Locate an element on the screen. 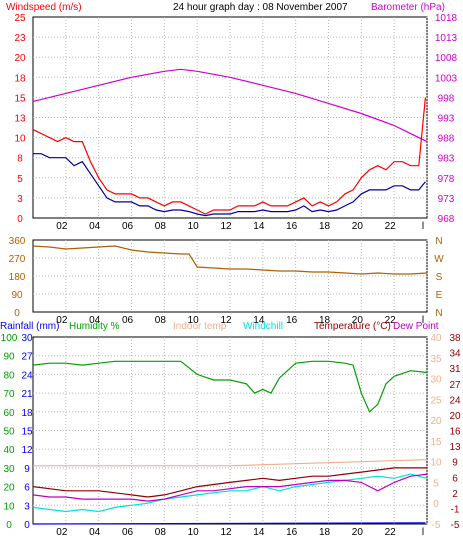 The height and width of the screenshot is (556, 463). rainfall-tick-label: 12 is located at coordinates (27, 450).